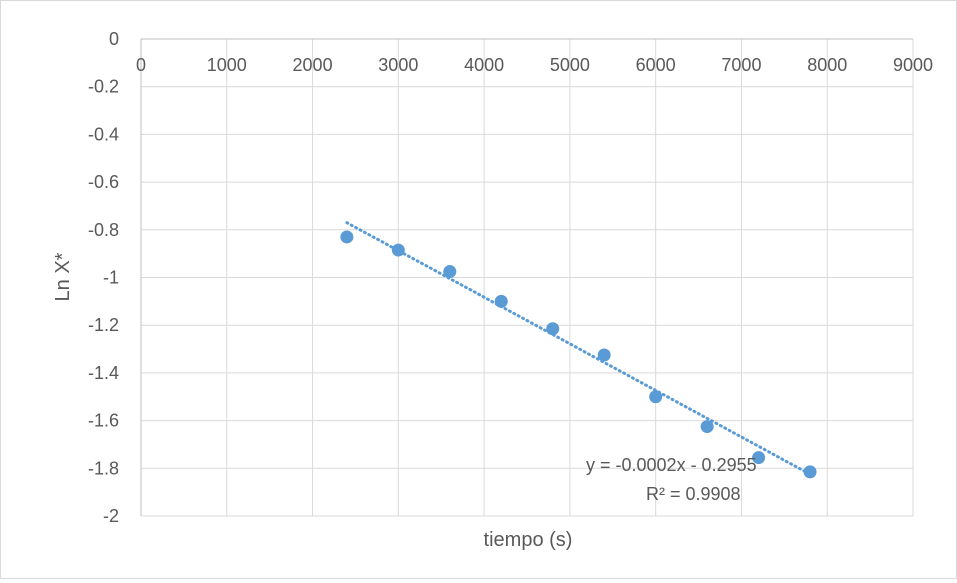 The width and height of the screenshot is (957, 583). Describe the element at coordinates (114, 39) in the screenshot. I see `y-tick-label: 0` at that location.